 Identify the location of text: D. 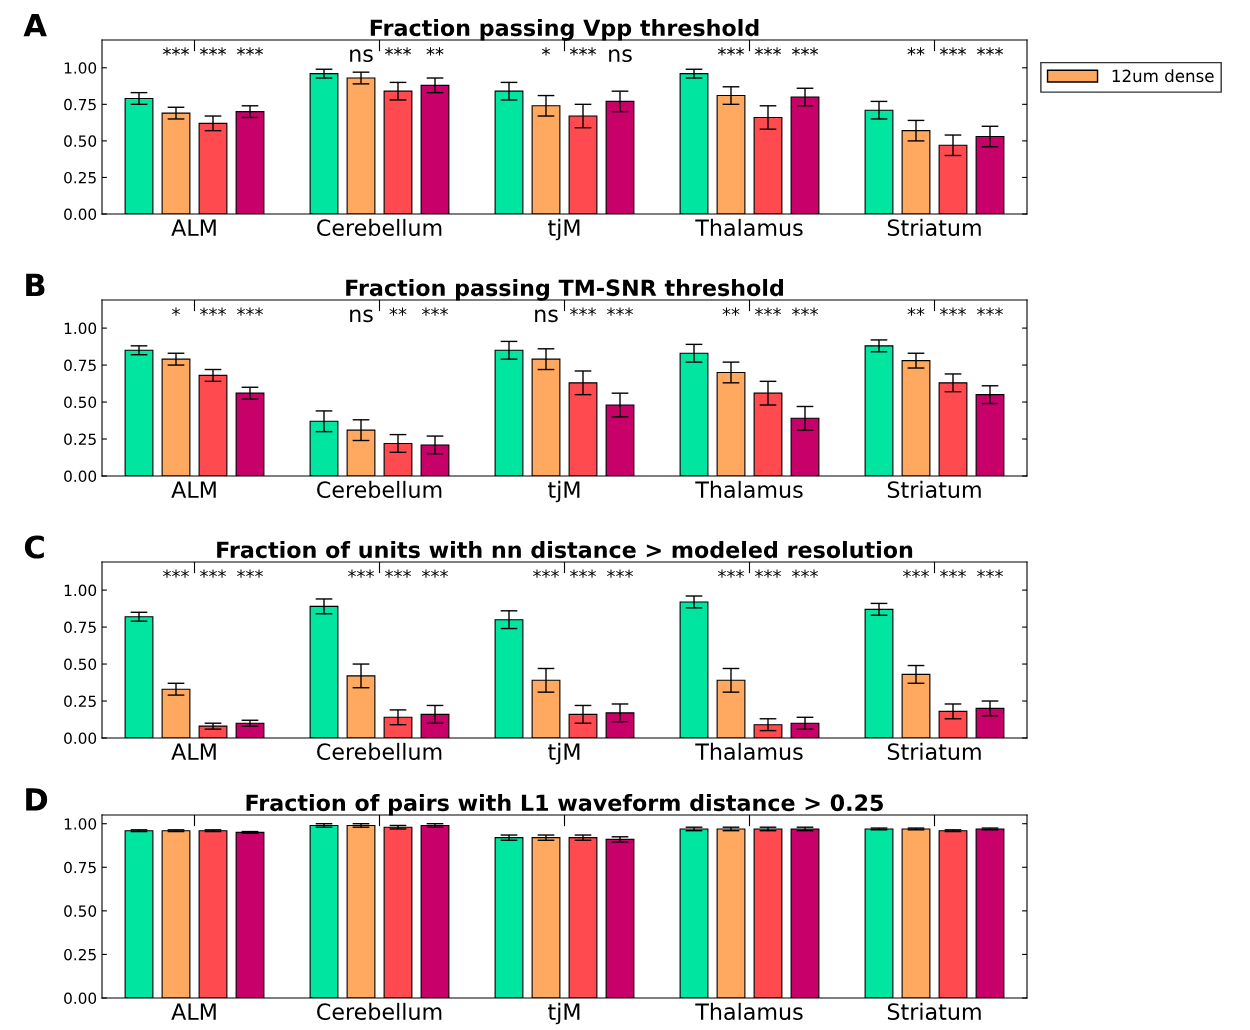
(37, 799).